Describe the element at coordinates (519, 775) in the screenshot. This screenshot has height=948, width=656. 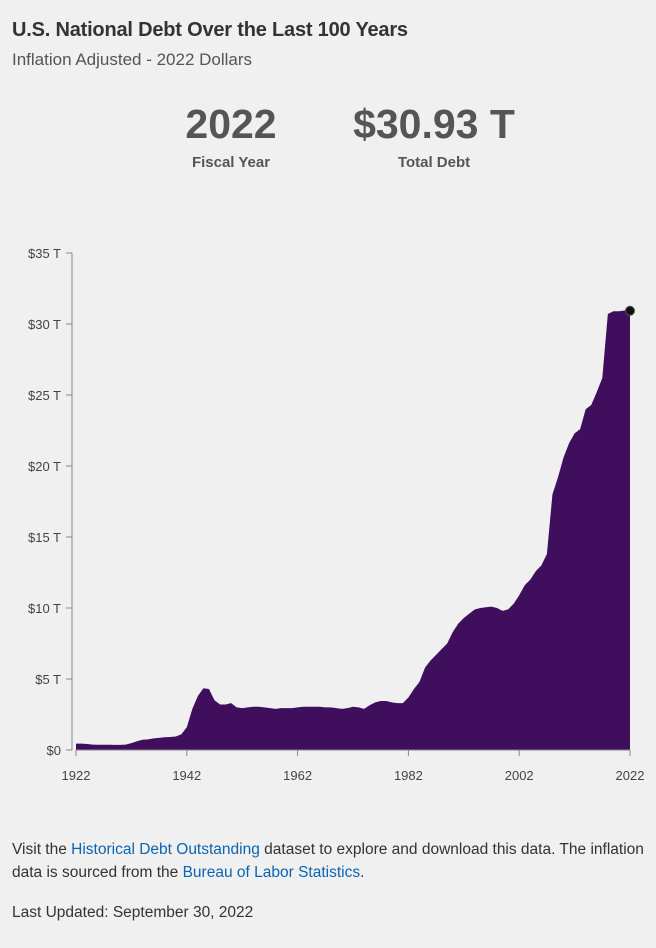
I see `x-tick-label: 2002` at that location.